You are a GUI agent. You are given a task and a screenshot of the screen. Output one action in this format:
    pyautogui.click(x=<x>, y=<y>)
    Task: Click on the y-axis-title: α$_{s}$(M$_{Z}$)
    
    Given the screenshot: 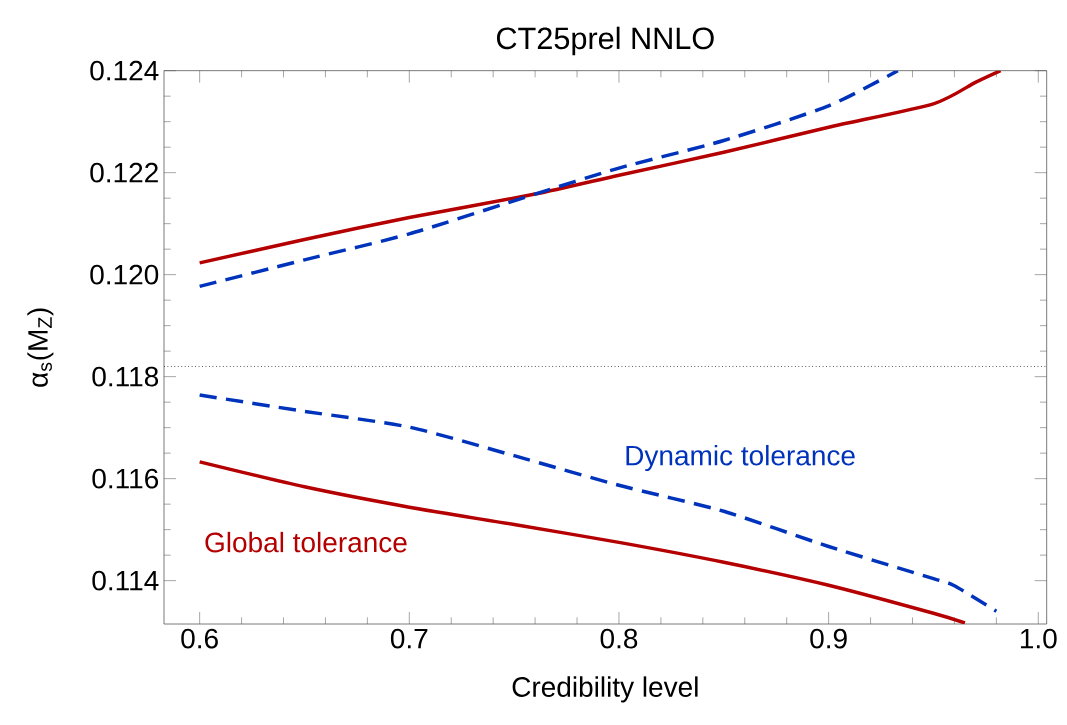 What is the action you would take?
    pyautogui.click(x=40, y=347)
    